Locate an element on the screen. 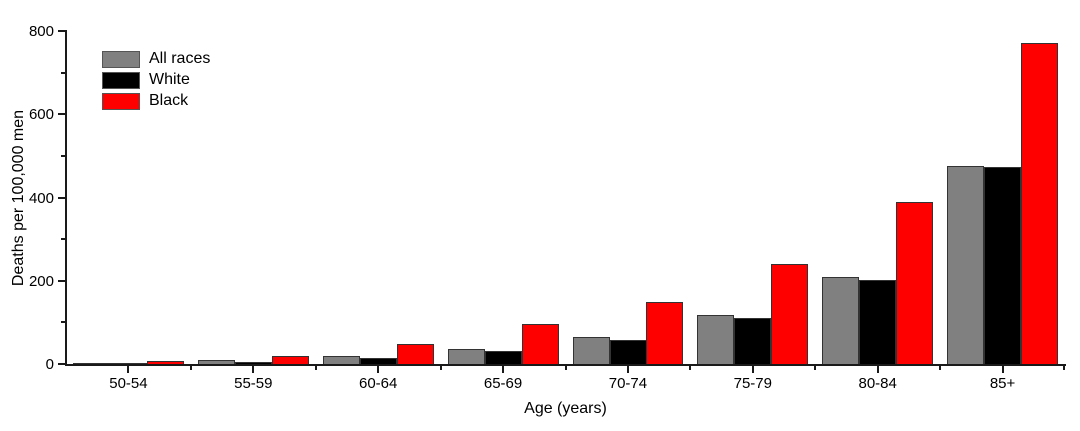 The image size is (1080, 431). y-tick-label: 600 is located at coordinates (41, 115).